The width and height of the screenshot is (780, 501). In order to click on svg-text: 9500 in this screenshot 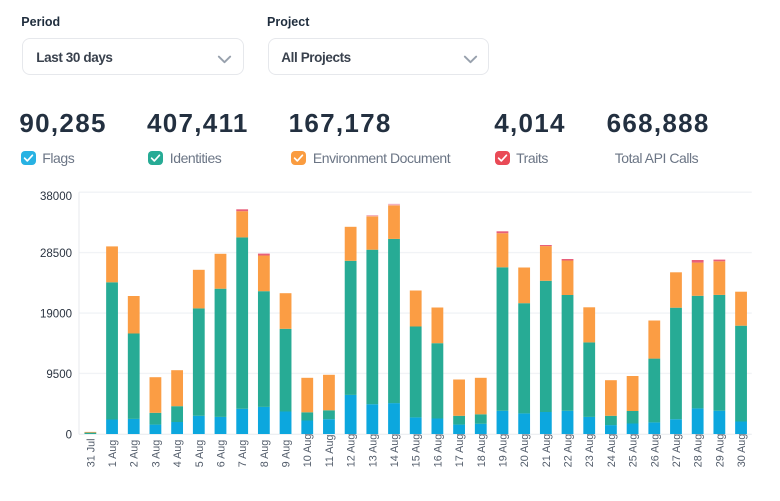, I will do `click(59, 375)`.